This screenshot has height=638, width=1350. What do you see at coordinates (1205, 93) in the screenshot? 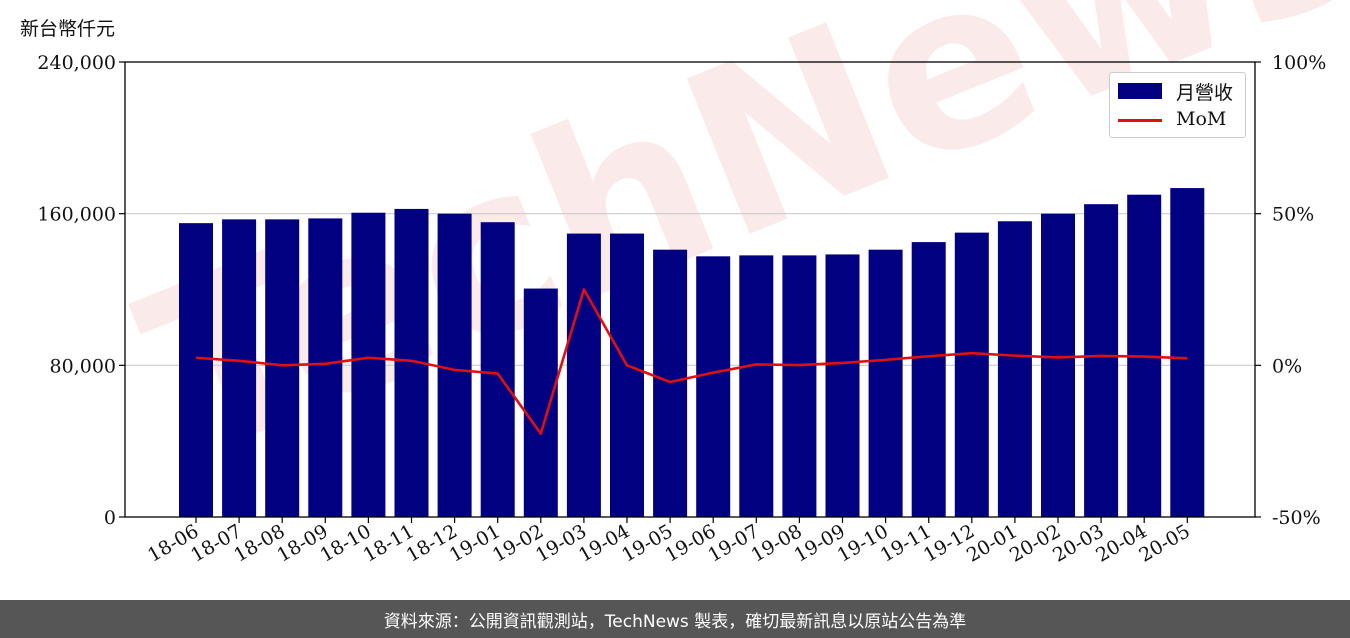
I see `legend-label-revenue: 月營收` at bounding box center [1205, 93].